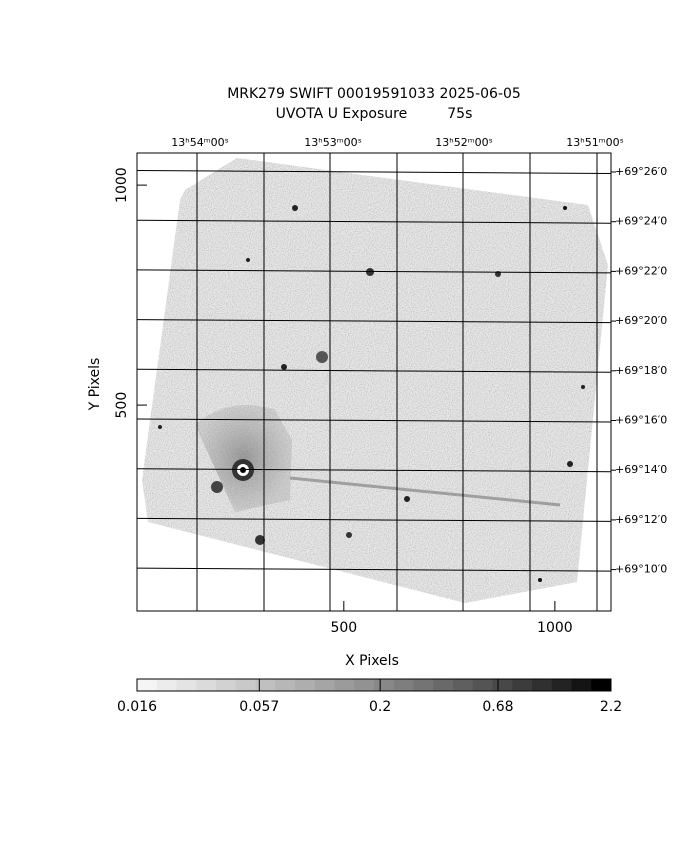 This screenshot has height=850, width=680. What do you see at coordinates (122, 185) in the screenshot?
I see `y-tick-label: 1000` at bounding box center [122, 185].